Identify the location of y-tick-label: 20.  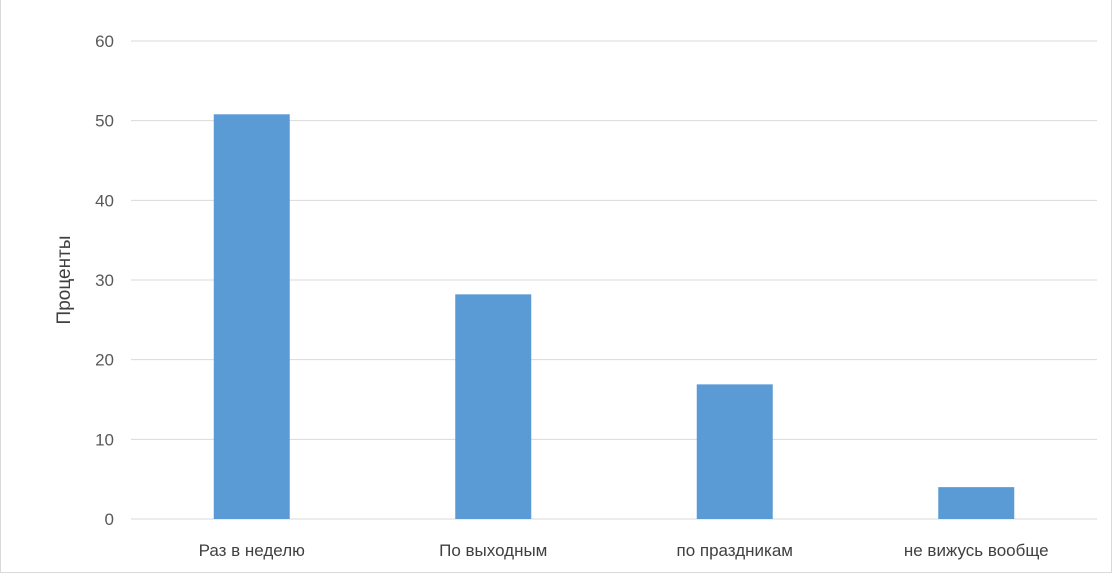
(104, 360).